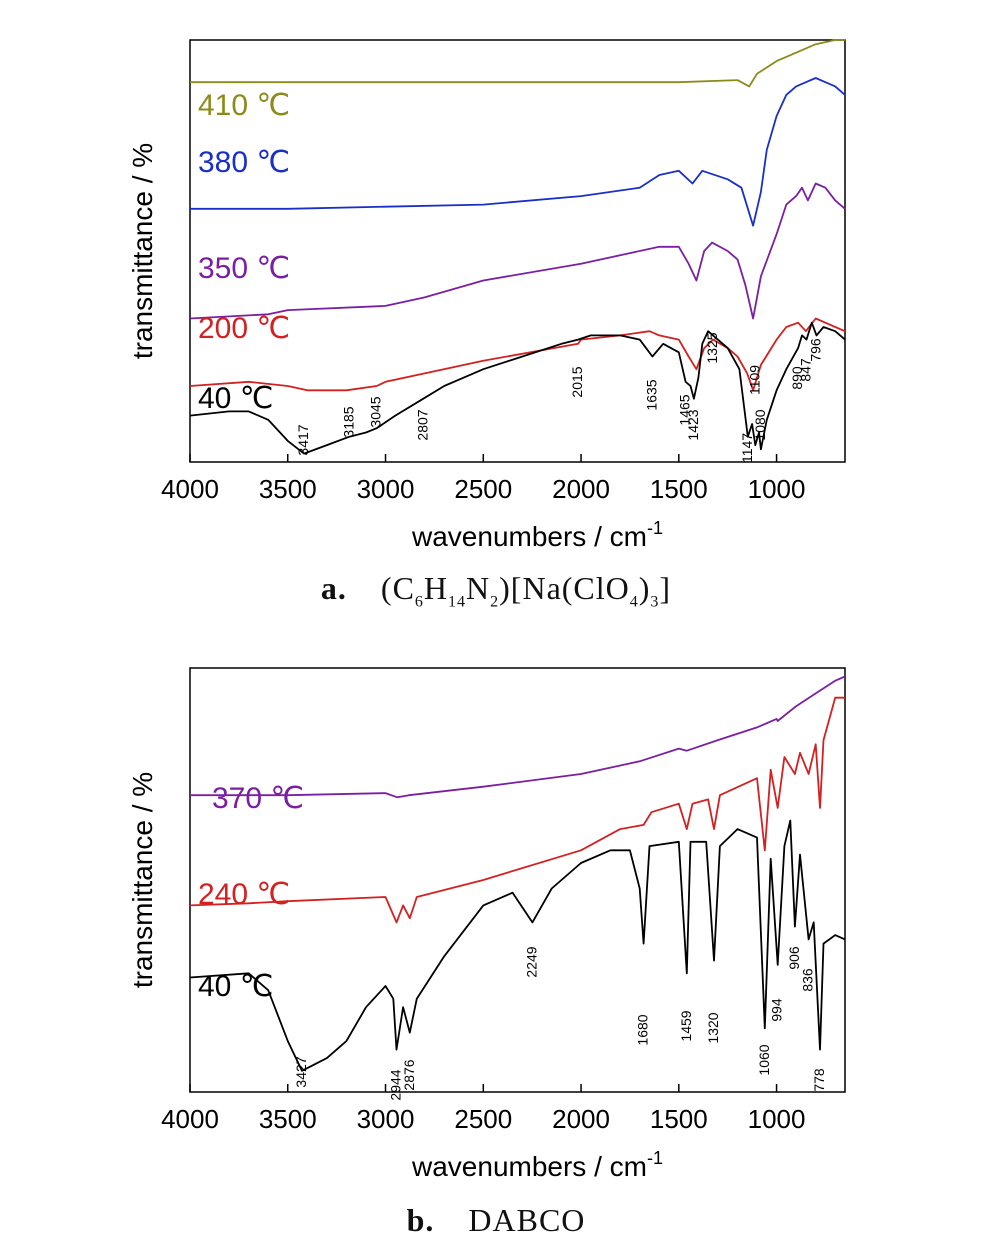 The height and width of the screenshot is (1260, 992). Describe the element at coordinates (816, 350) in the screenshot. I see `peak-label: 796` at that location.